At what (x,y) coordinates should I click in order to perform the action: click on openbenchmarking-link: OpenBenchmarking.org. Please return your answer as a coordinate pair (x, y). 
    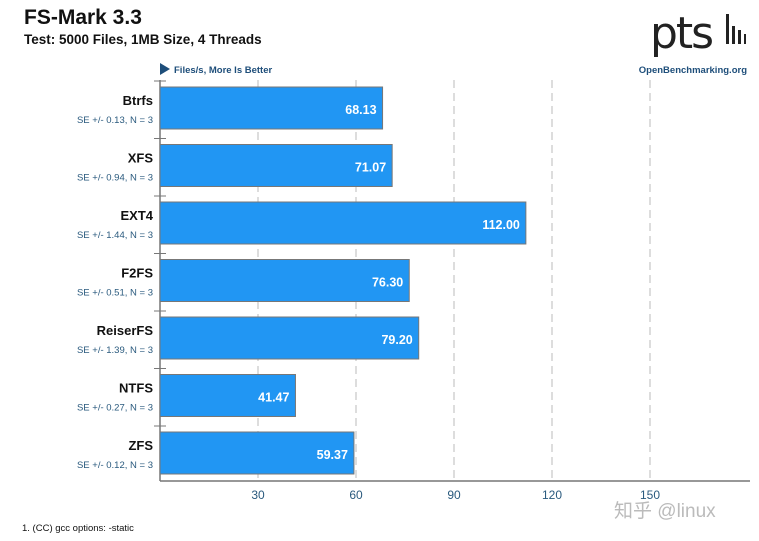
    Looking at the image, I should click on (693, 70).